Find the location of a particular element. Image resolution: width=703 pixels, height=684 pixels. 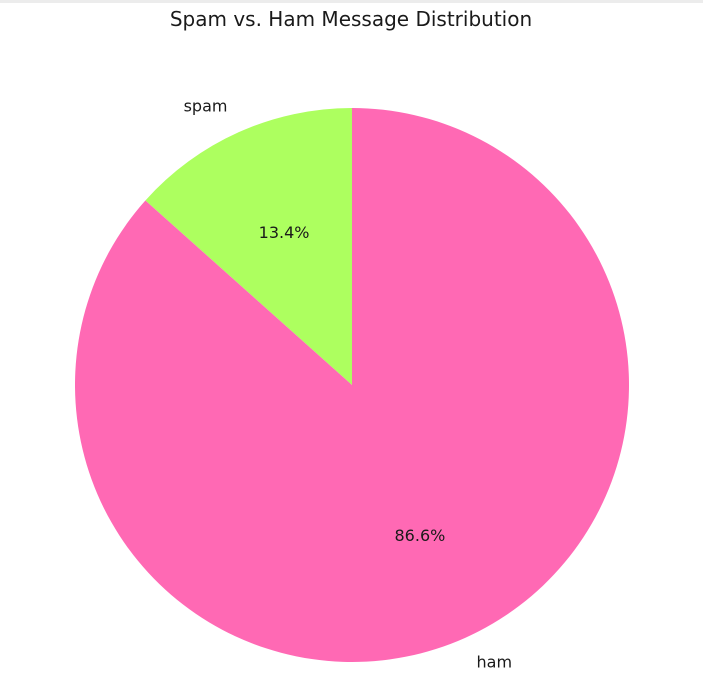

pie-slice-spam is located at coordinates (248, 246).